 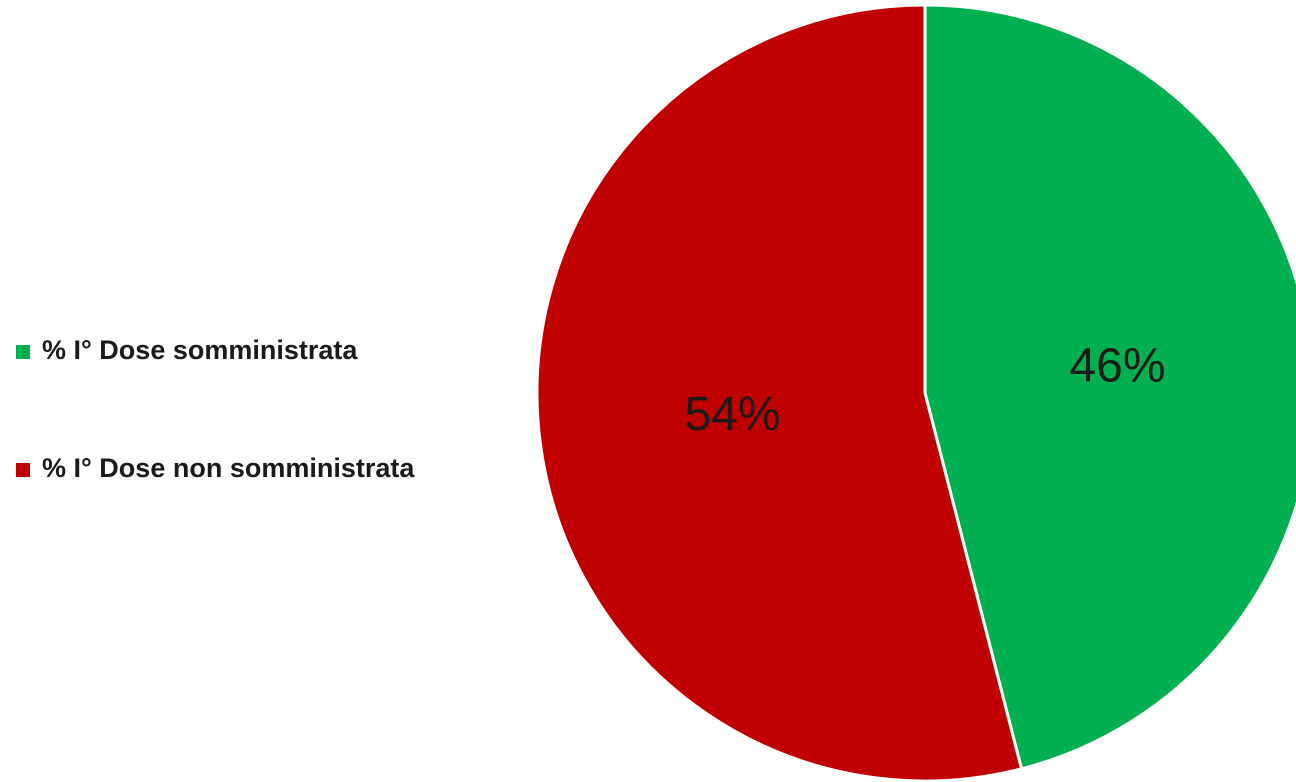 I want to click on data-label: 54%, so click(x=732, y=414).